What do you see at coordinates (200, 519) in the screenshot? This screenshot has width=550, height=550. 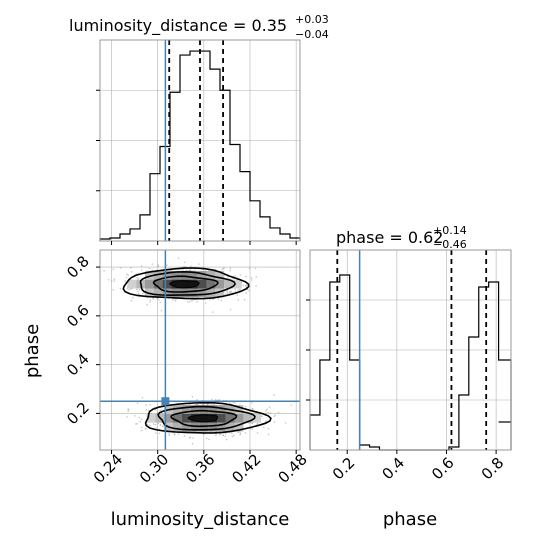 I see `x-axis-label-luminosity-distance: luminosity_distance` at bounding box center [200, 519].